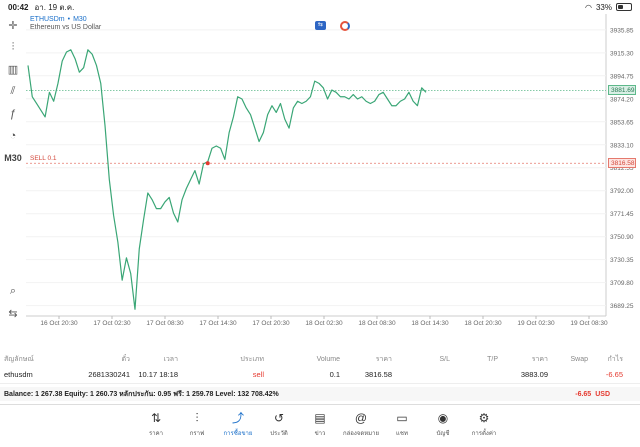 This screenshot has height=447, width=640. Describe the element at coordinates (484, 426) in the screenshot. I see `tab-settings: ⚙ การตั้งค่า` at that location.